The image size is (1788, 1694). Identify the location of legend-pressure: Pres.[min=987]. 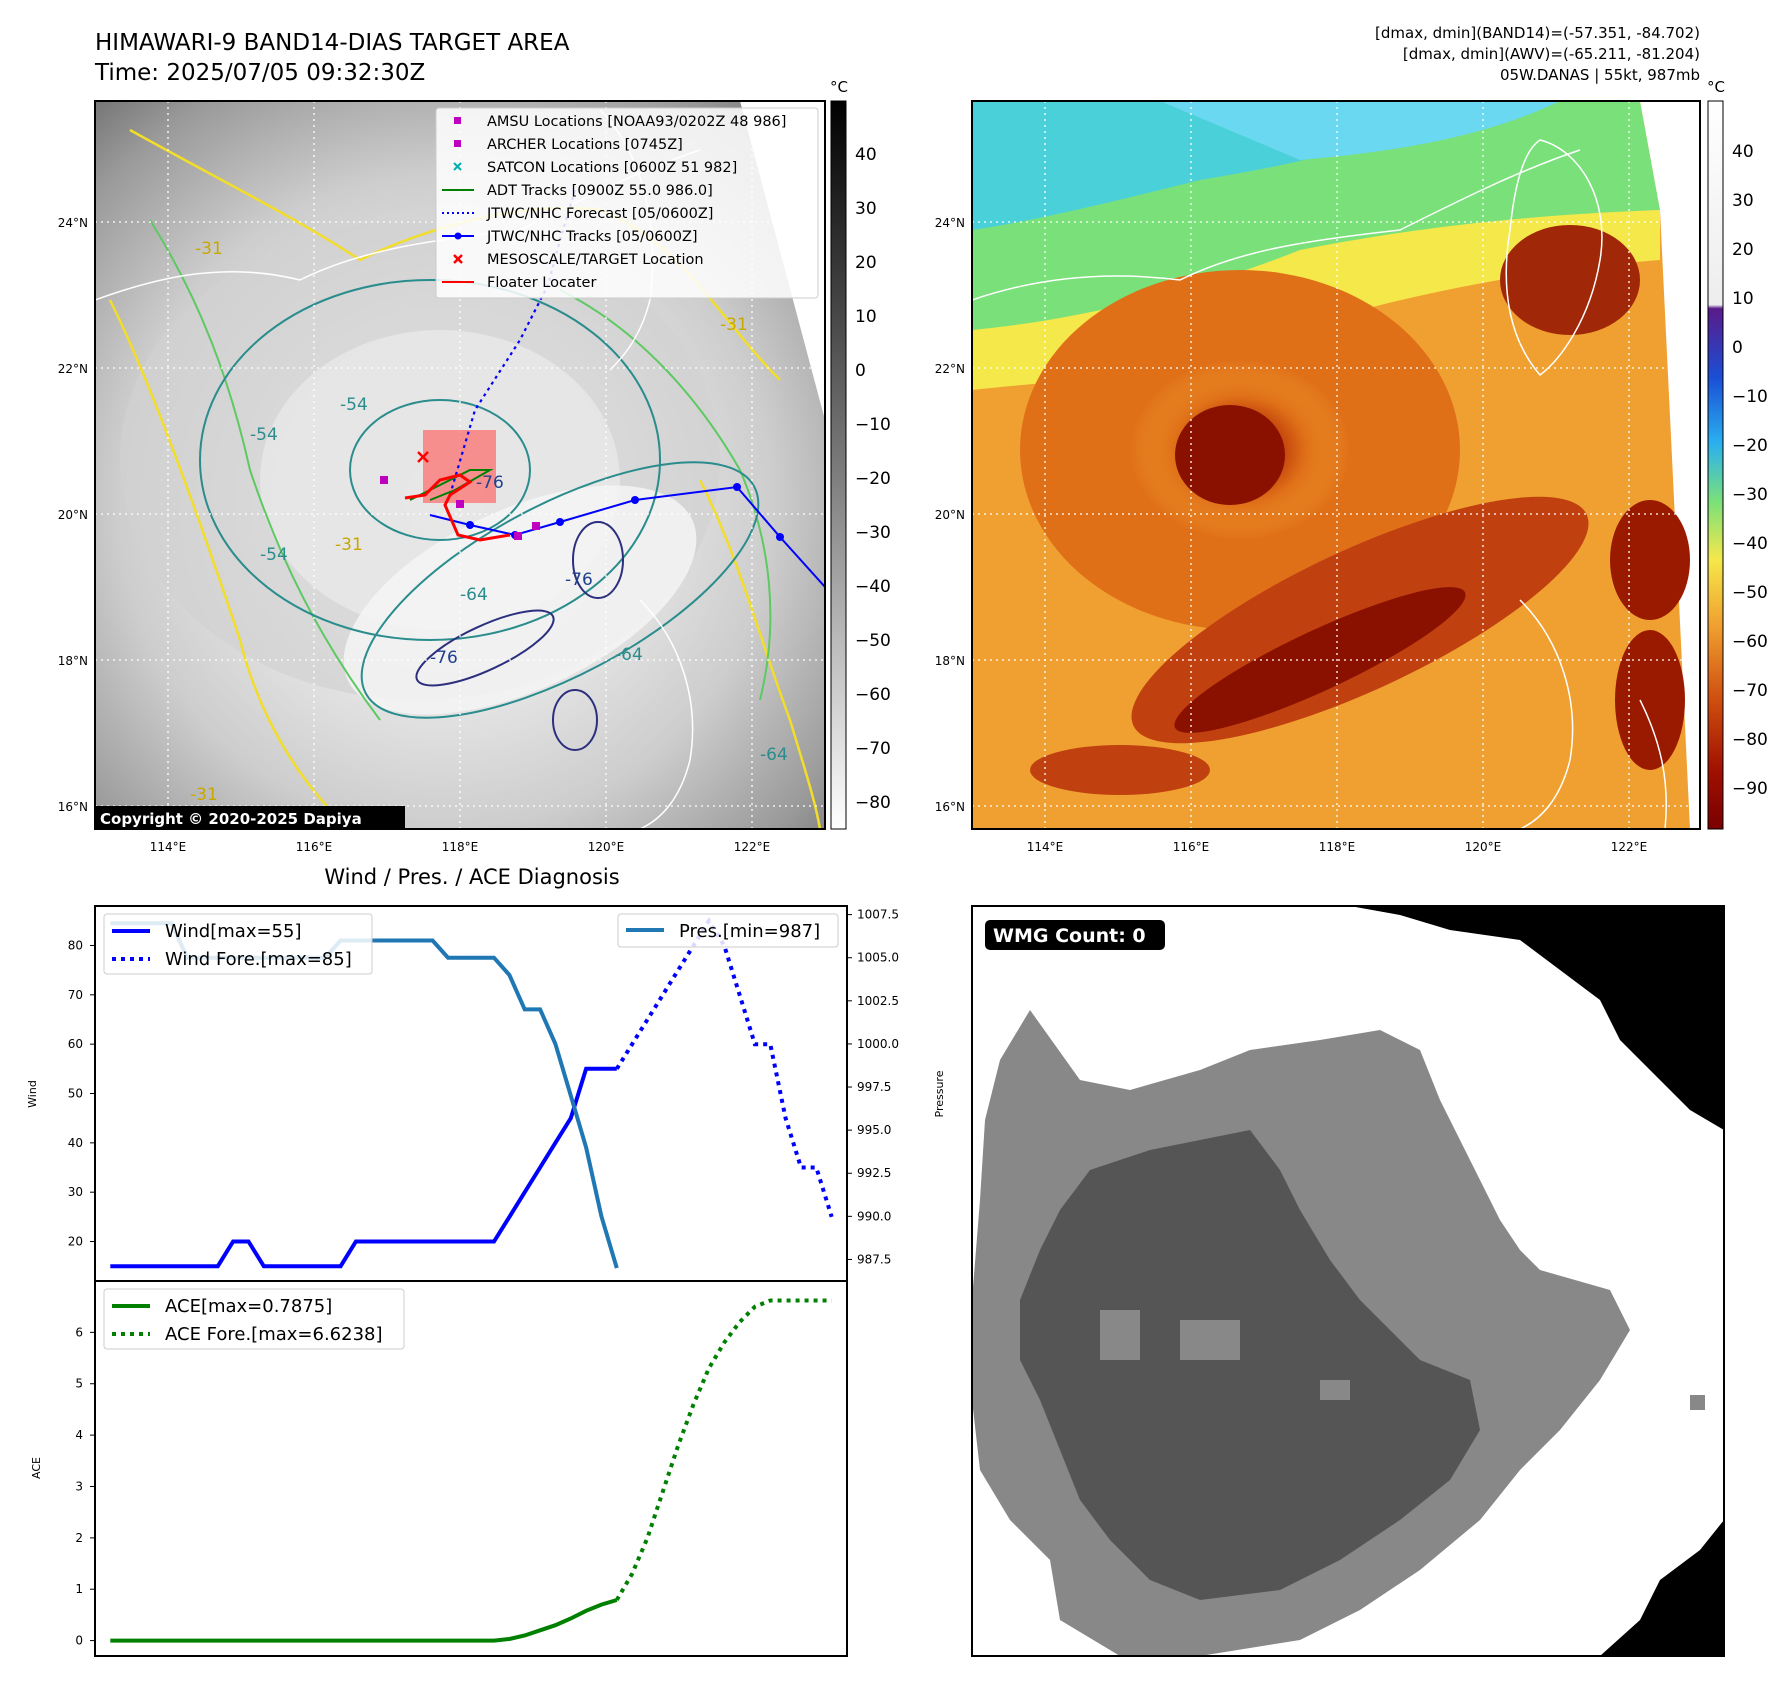
(749, 931).